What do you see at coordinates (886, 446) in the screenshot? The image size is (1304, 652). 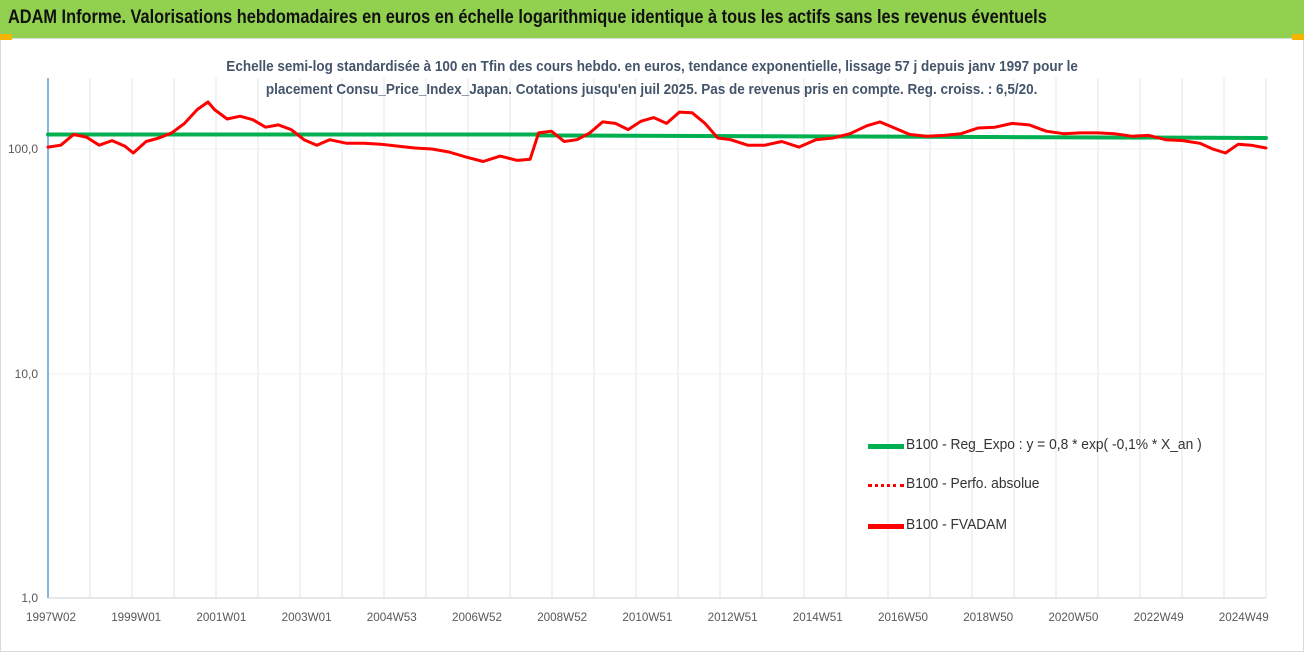 I see `legend-swatch-reg-expo` at bounding box center [886, 446].